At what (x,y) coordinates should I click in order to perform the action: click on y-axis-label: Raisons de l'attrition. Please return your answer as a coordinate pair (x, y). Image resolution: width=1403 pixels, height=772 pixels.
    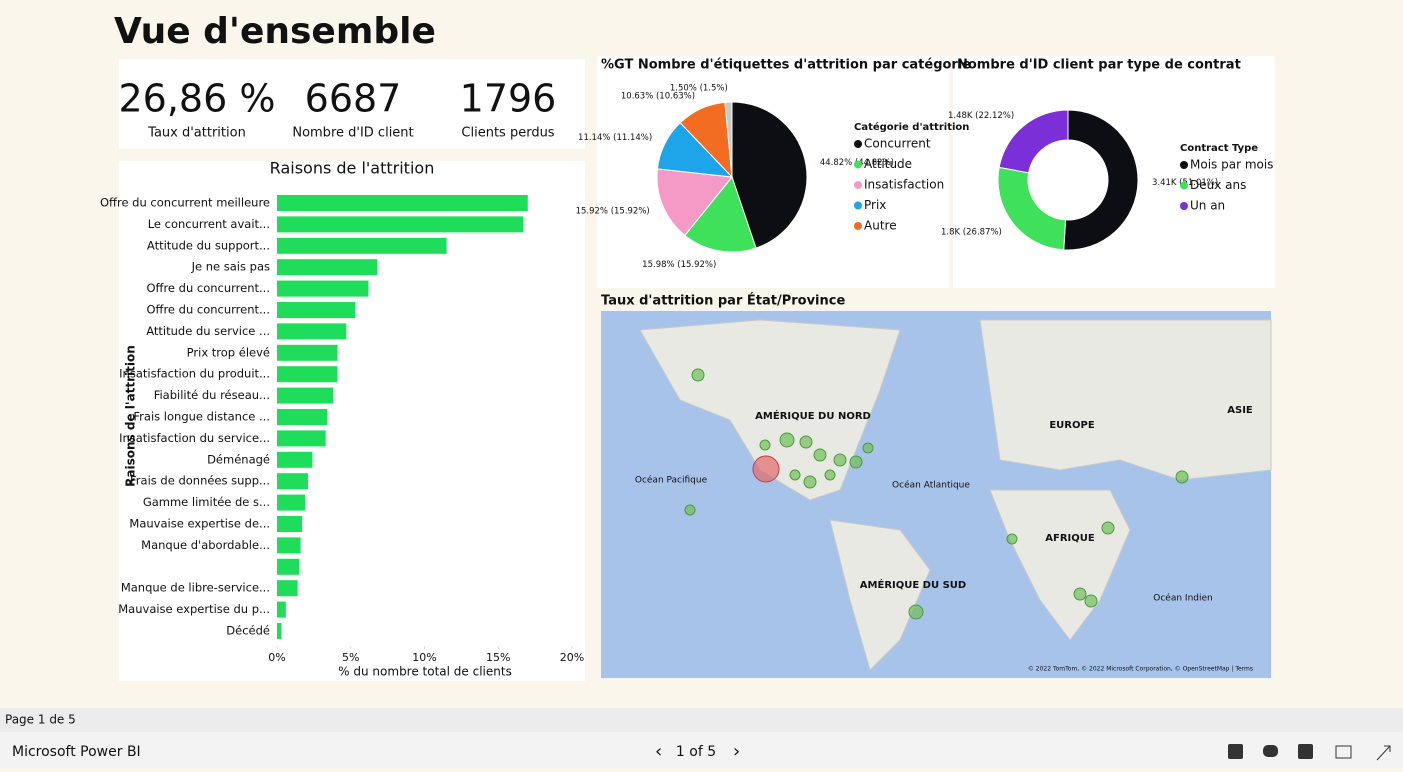
    Looking at the image, I should click on (131, 416).